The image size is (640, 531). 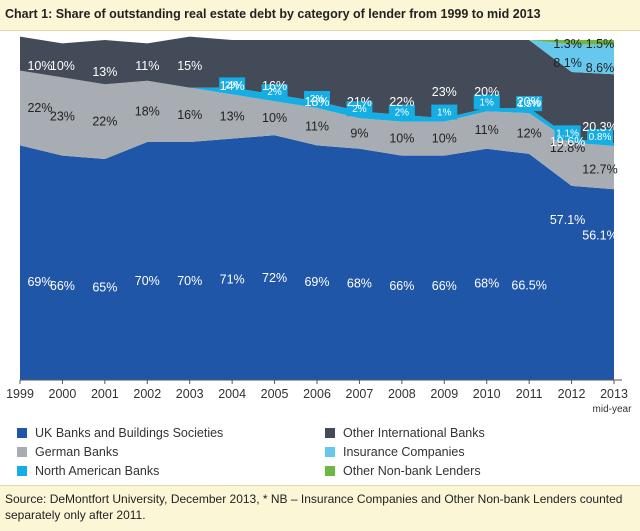 What do you see at coordinates (22, 471) in the screenshot?
I see `legend-swatch-north-american` at bounding box center [22, 471].